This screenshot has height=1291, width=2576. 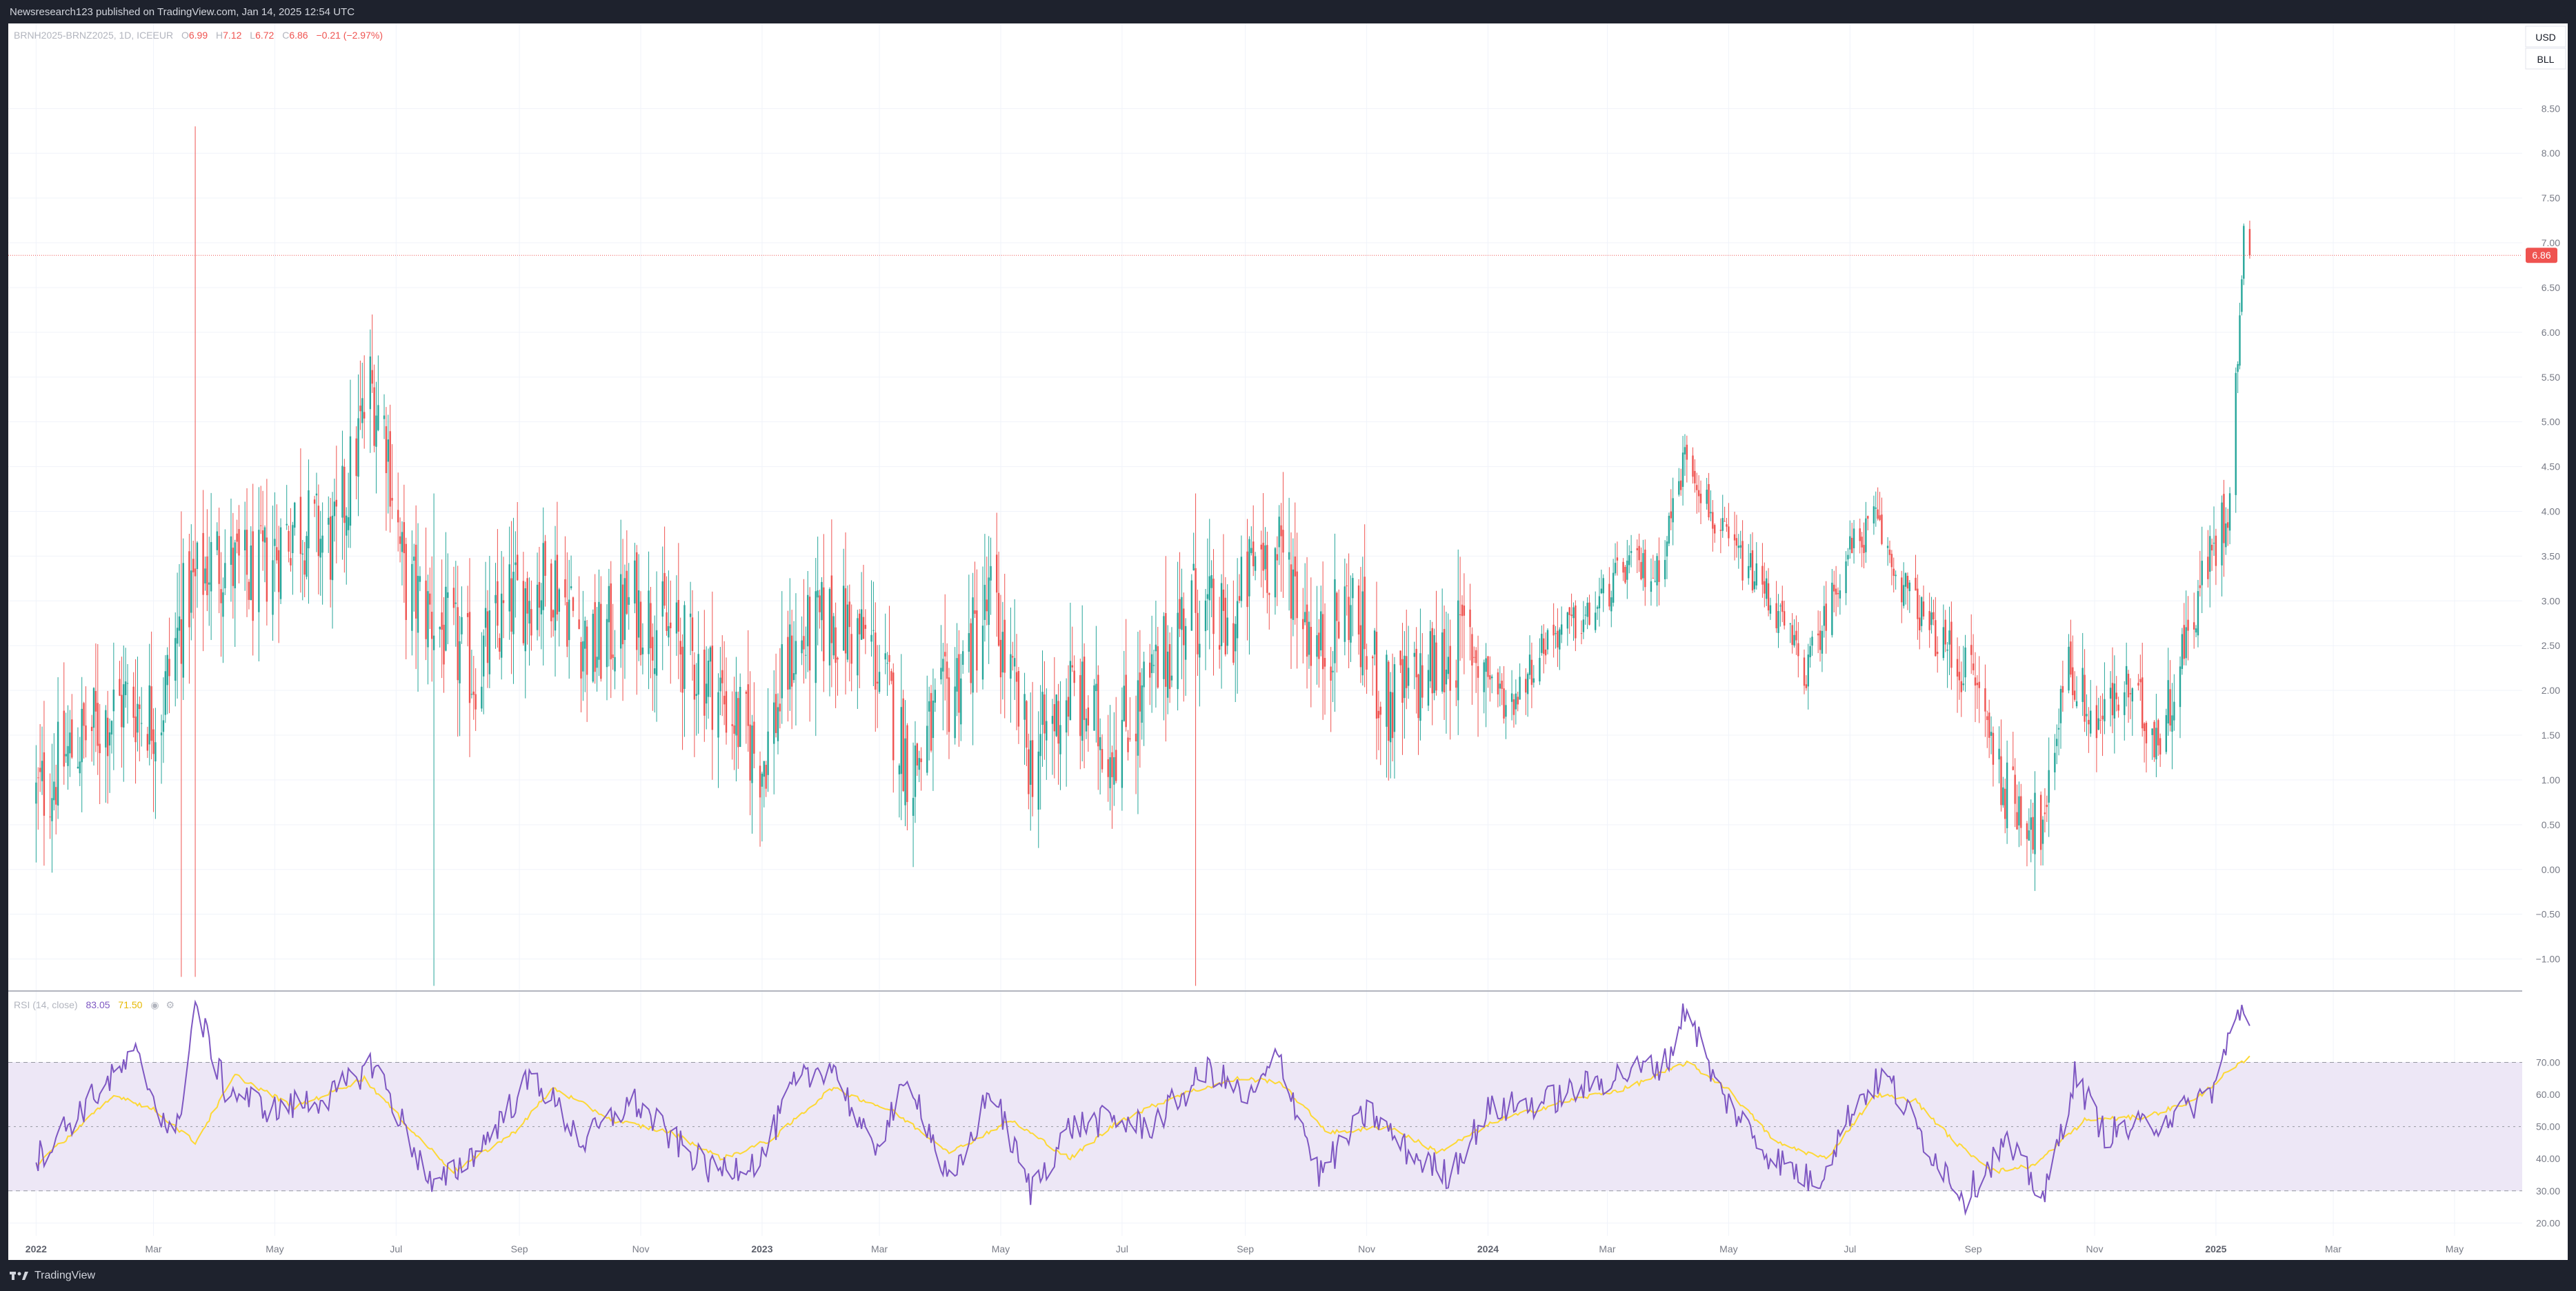 I want to click on rsi-name: RSI (14, close), so click(x=46, y=1004).